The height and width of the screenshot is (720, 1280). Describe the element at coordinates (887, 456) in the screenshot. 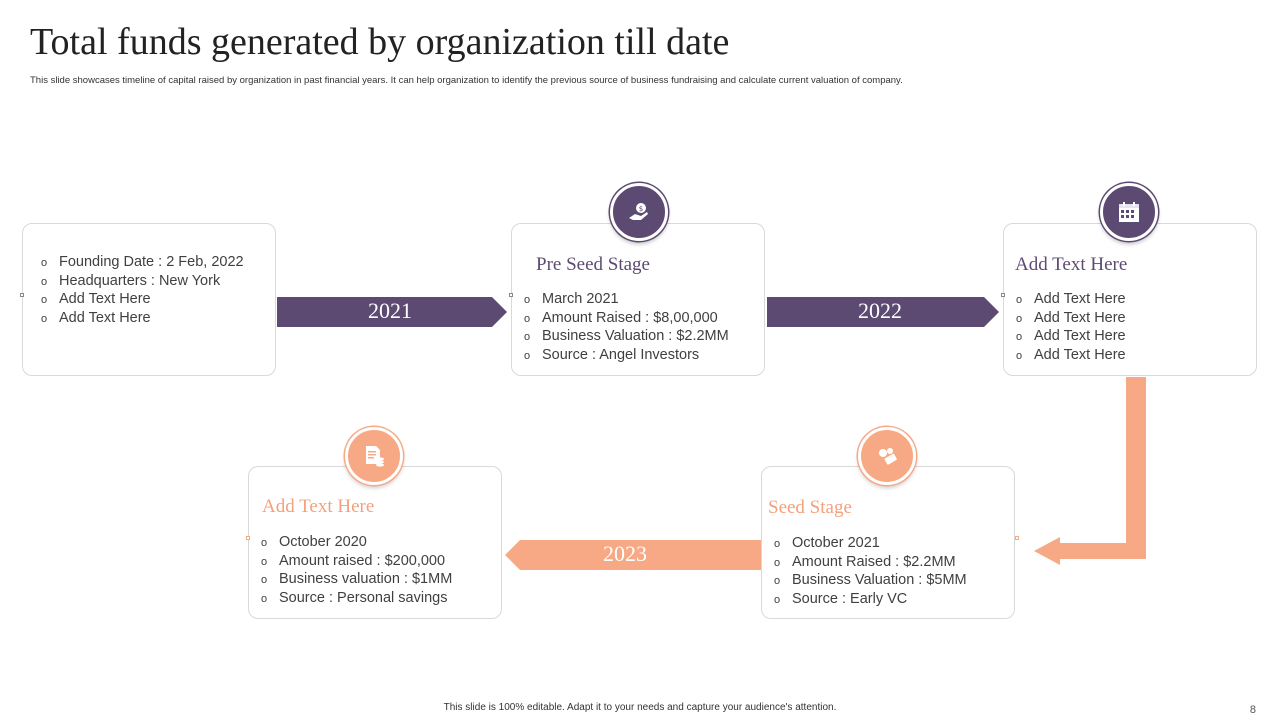

I see `coins-icon` at that location.